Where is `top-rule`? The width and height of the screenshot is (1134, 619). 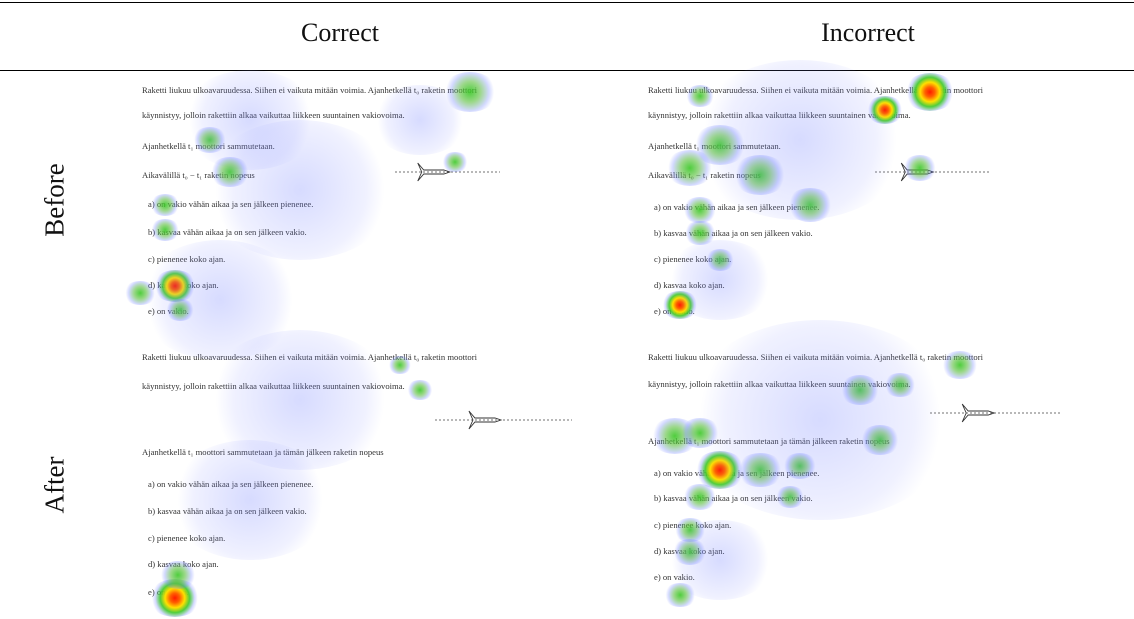 top-rule is located at coordinates (567, 2).